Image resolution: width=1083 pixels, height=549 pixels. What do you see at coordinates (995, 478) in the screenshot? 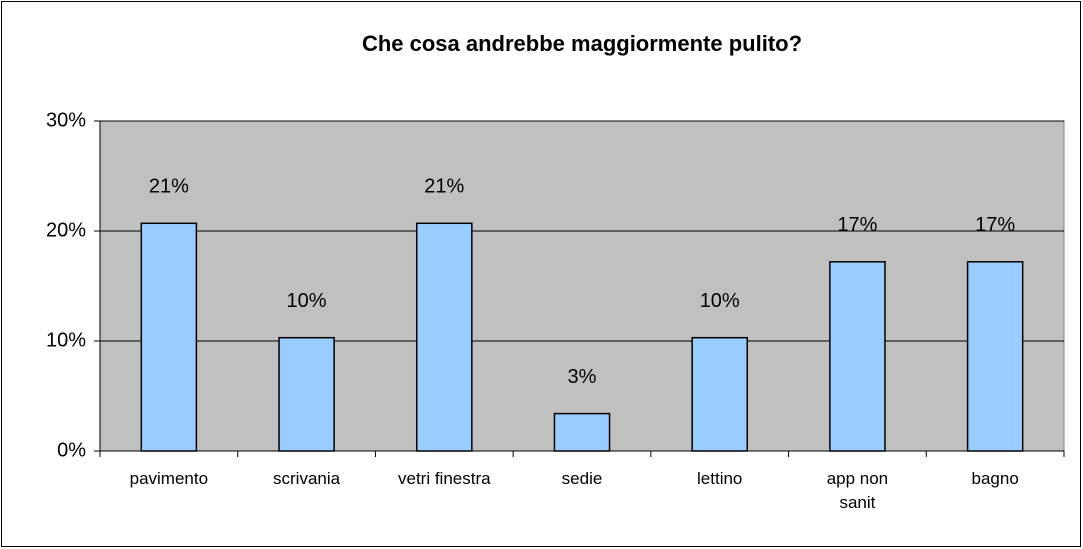
I see `x-tick-label: bagno` at bounding box center [995, 478].